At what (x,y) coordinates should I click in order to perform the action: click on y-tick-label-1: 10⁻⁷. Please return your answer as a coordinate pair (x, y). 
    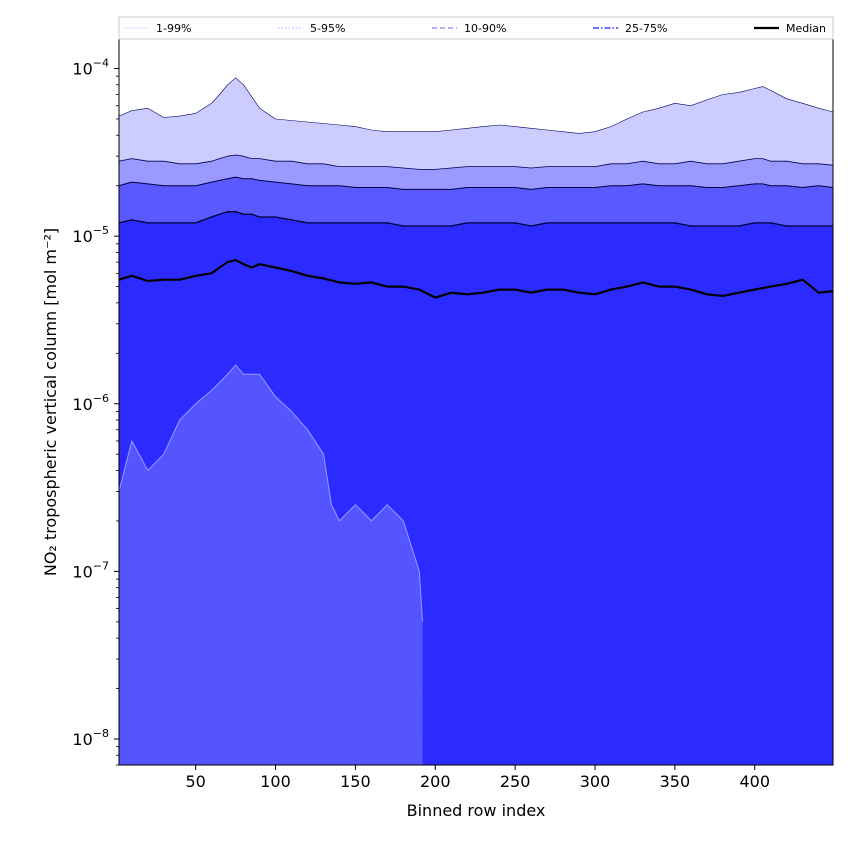
    Looking at the image, I should click on (90, 570).